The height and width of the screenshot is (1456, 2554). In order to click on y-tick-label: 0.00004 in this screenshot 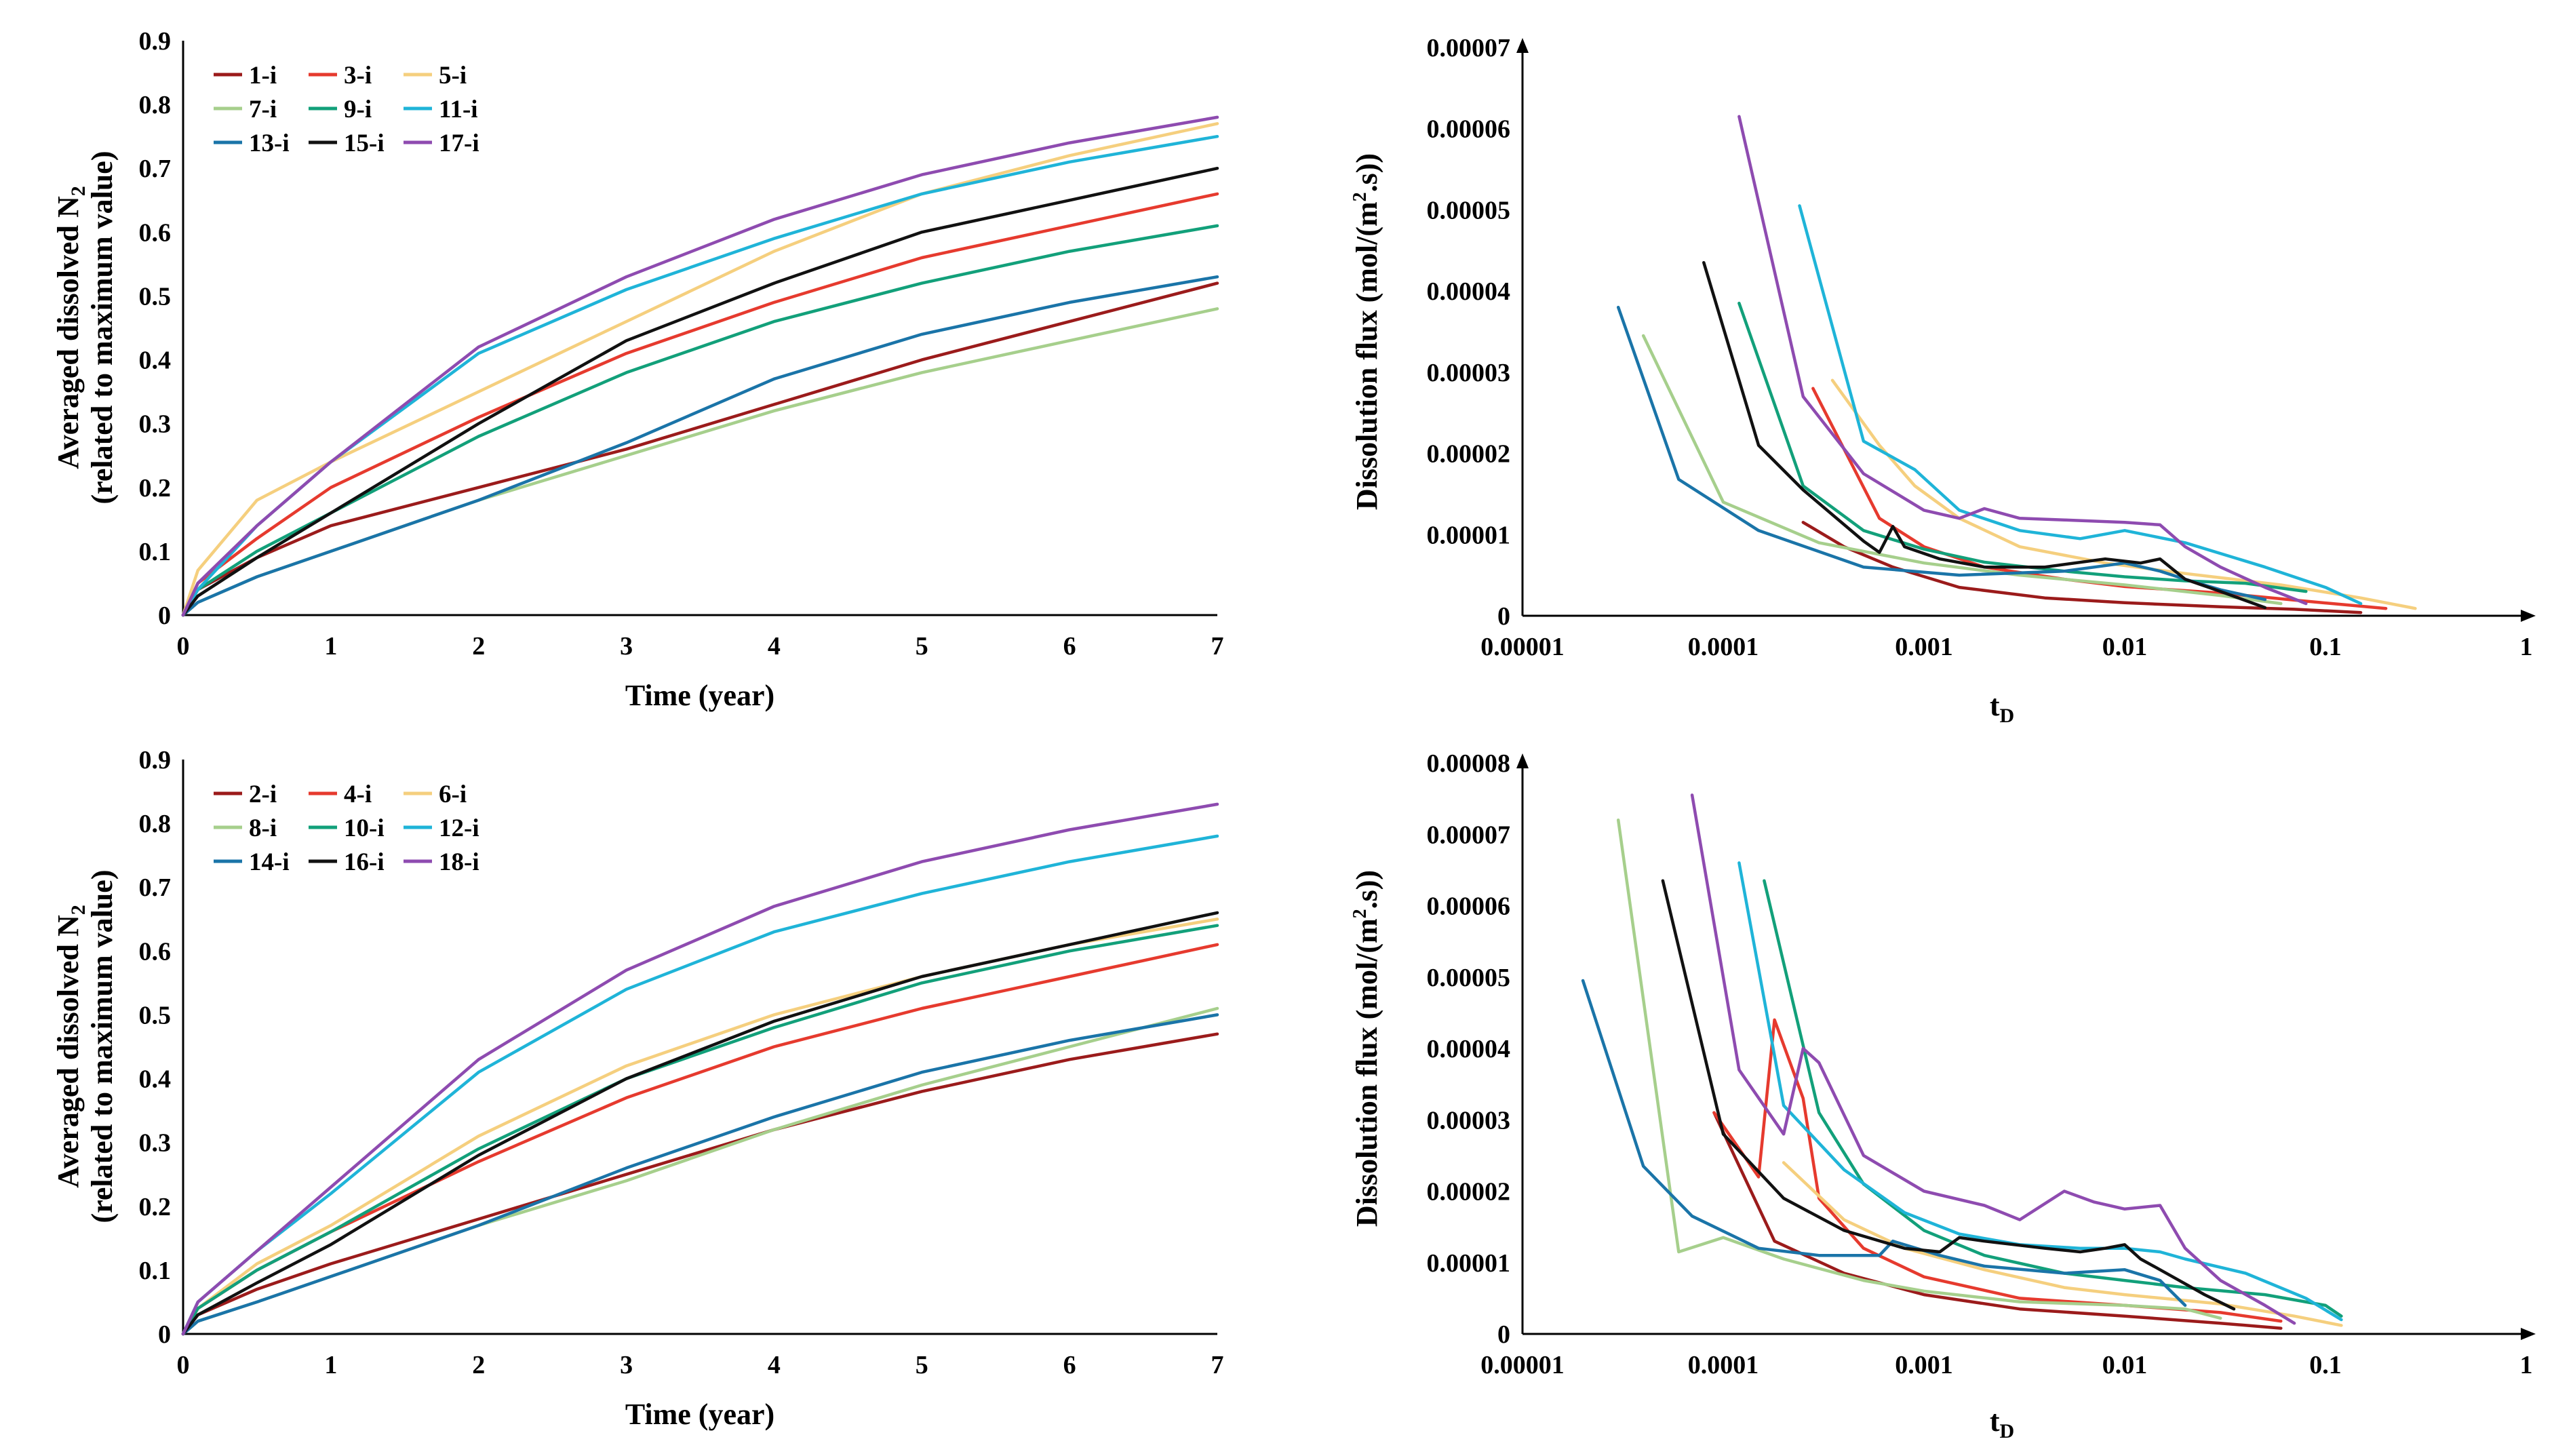, I will do `click(1469, 1049)`.